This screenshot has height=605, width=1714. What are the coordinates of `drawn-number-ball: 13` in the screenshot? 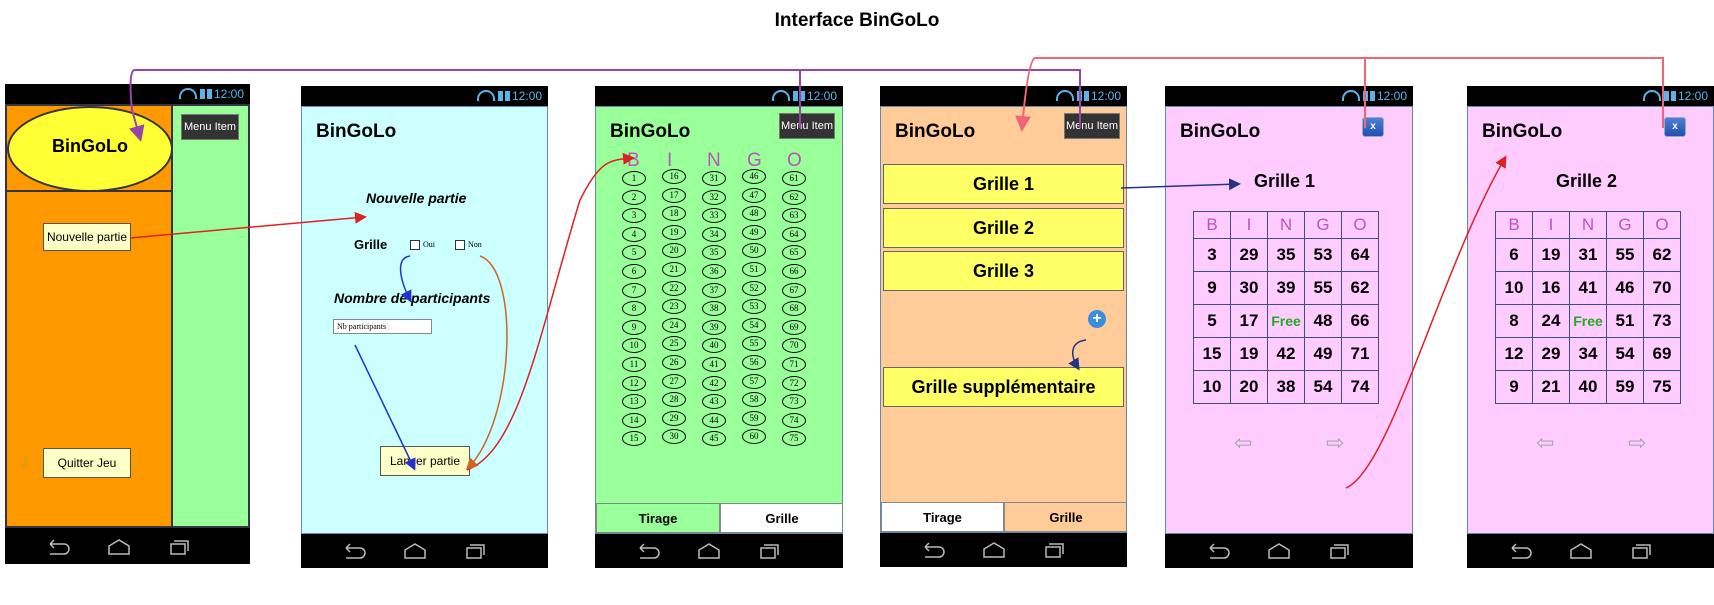 It's located at (634, 402).